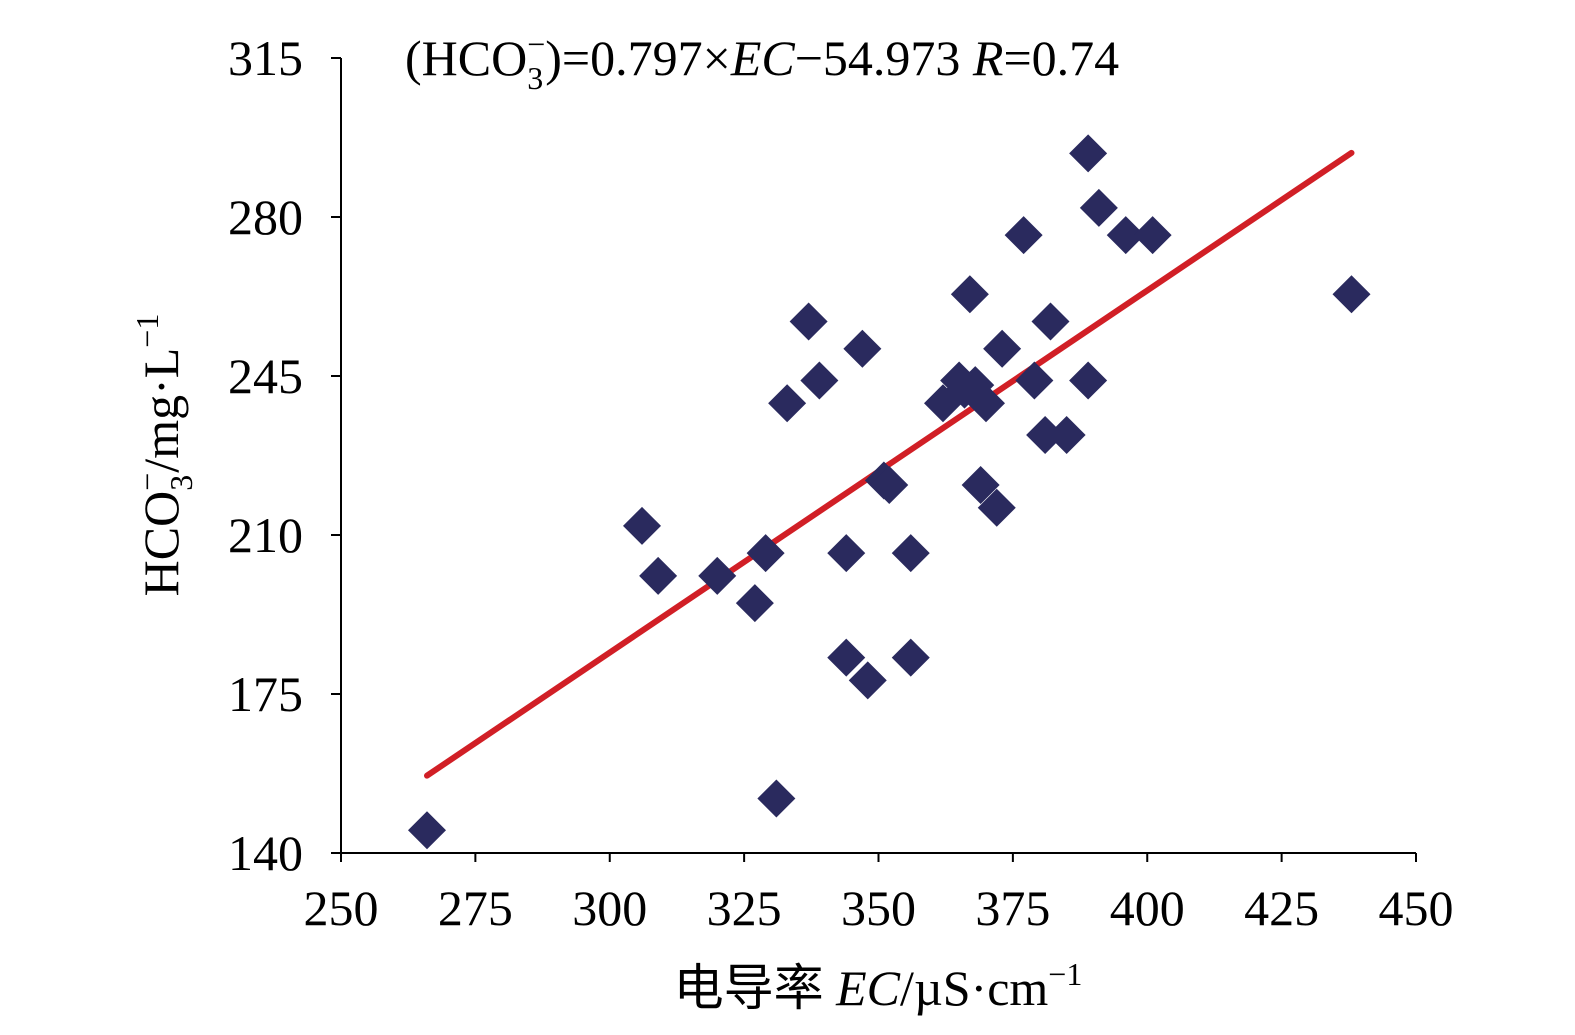 Image resolution: width=1575 pixels, height=1035 pixels. I want to click on x-axis-ticks: 250 275 300 325 350 375 400 425 450, so click(879, 894).